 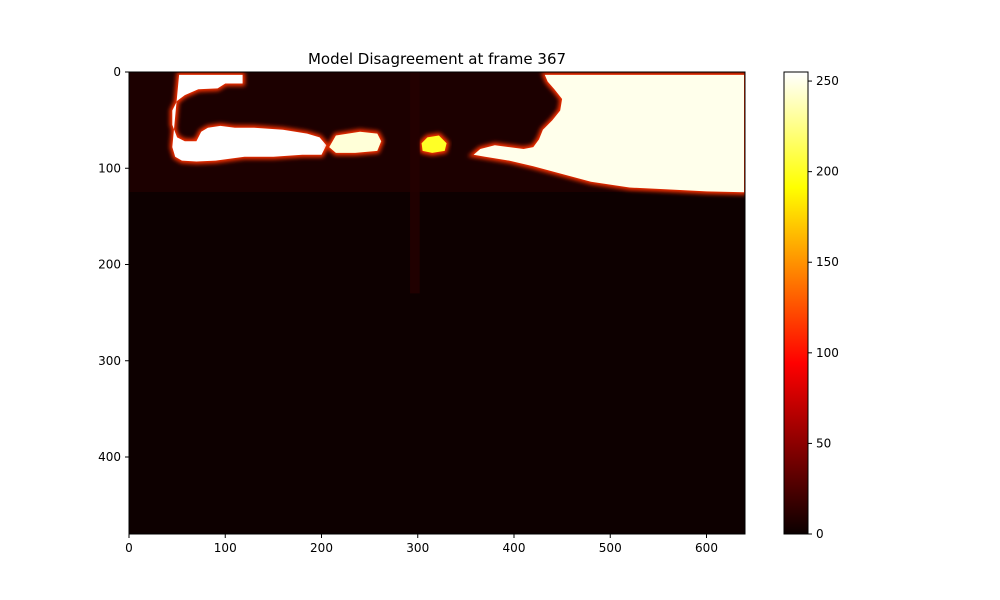 I want to click on x-tick-label: 600, so click(x=706, y=548).